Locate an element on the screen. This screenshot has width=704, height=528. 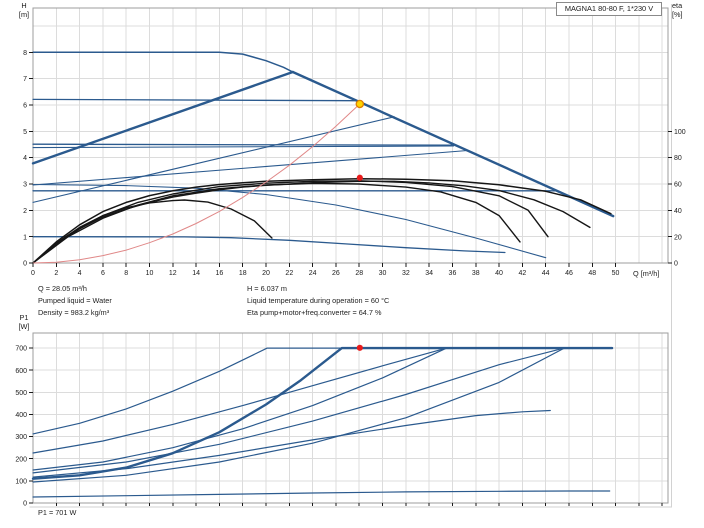
tick-label: 14 is located at coordinates (196, 273).